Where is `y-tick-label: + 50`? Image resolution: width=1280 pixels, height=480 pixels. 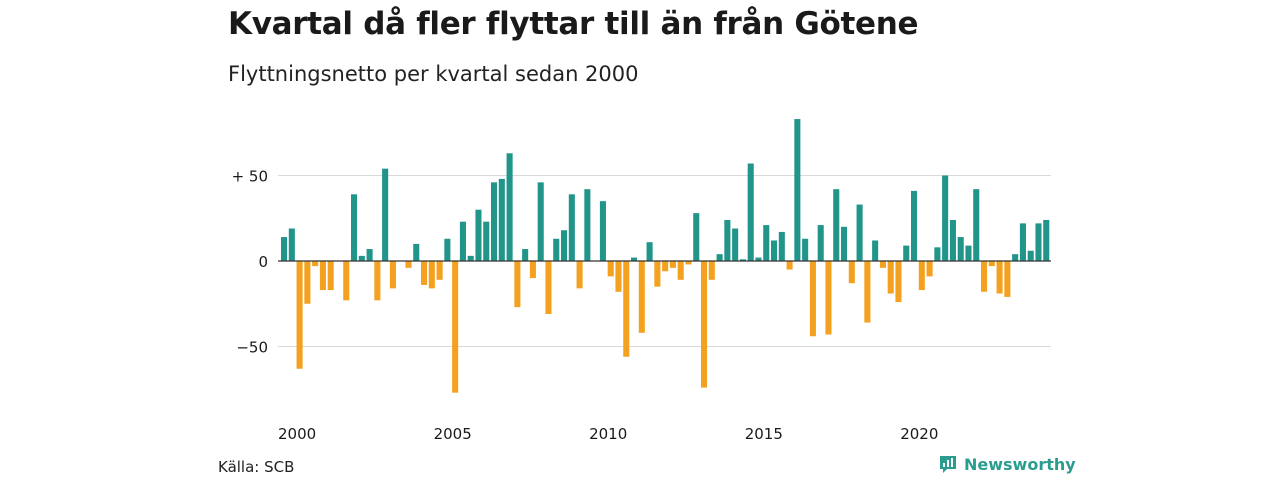
y-tick-label: + 50 is located at coordinates (250, 177).